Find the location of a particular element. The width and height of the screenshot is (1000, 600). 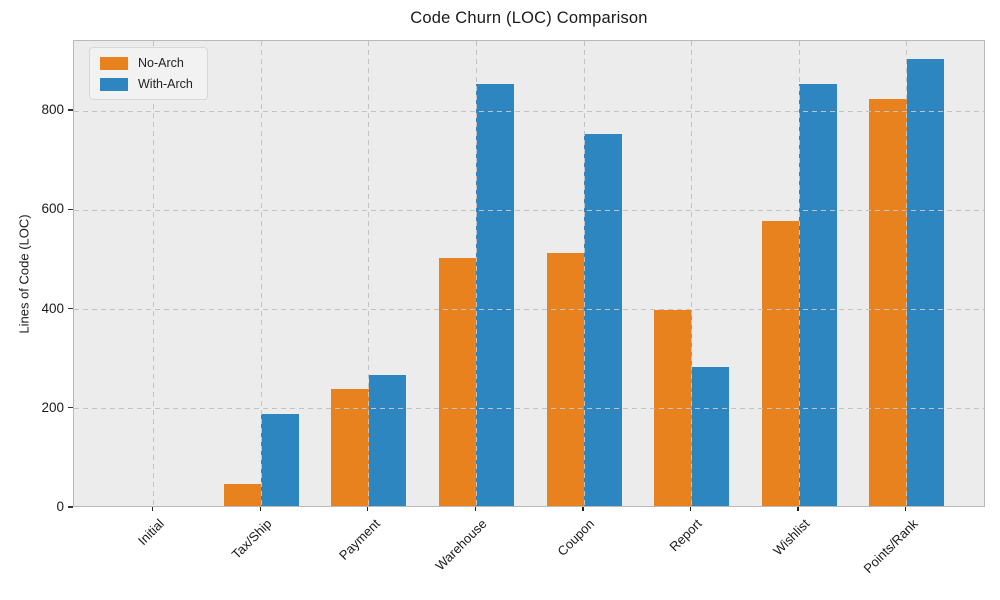

bar-no-arch-payment is located at coordinates (350, 447).